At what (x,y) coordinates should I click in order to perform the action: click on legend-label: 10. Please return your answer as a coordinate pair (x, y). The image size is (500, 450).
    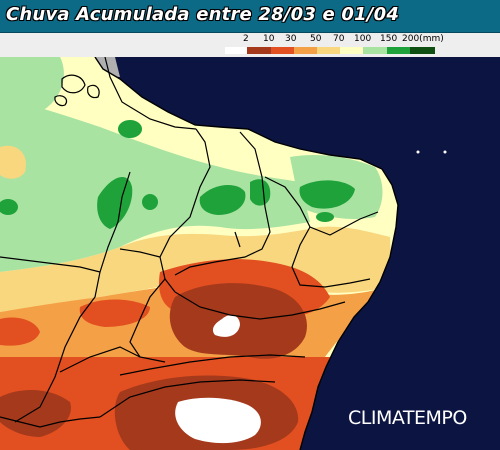
    Looking at the image, I should click on (269, 39).